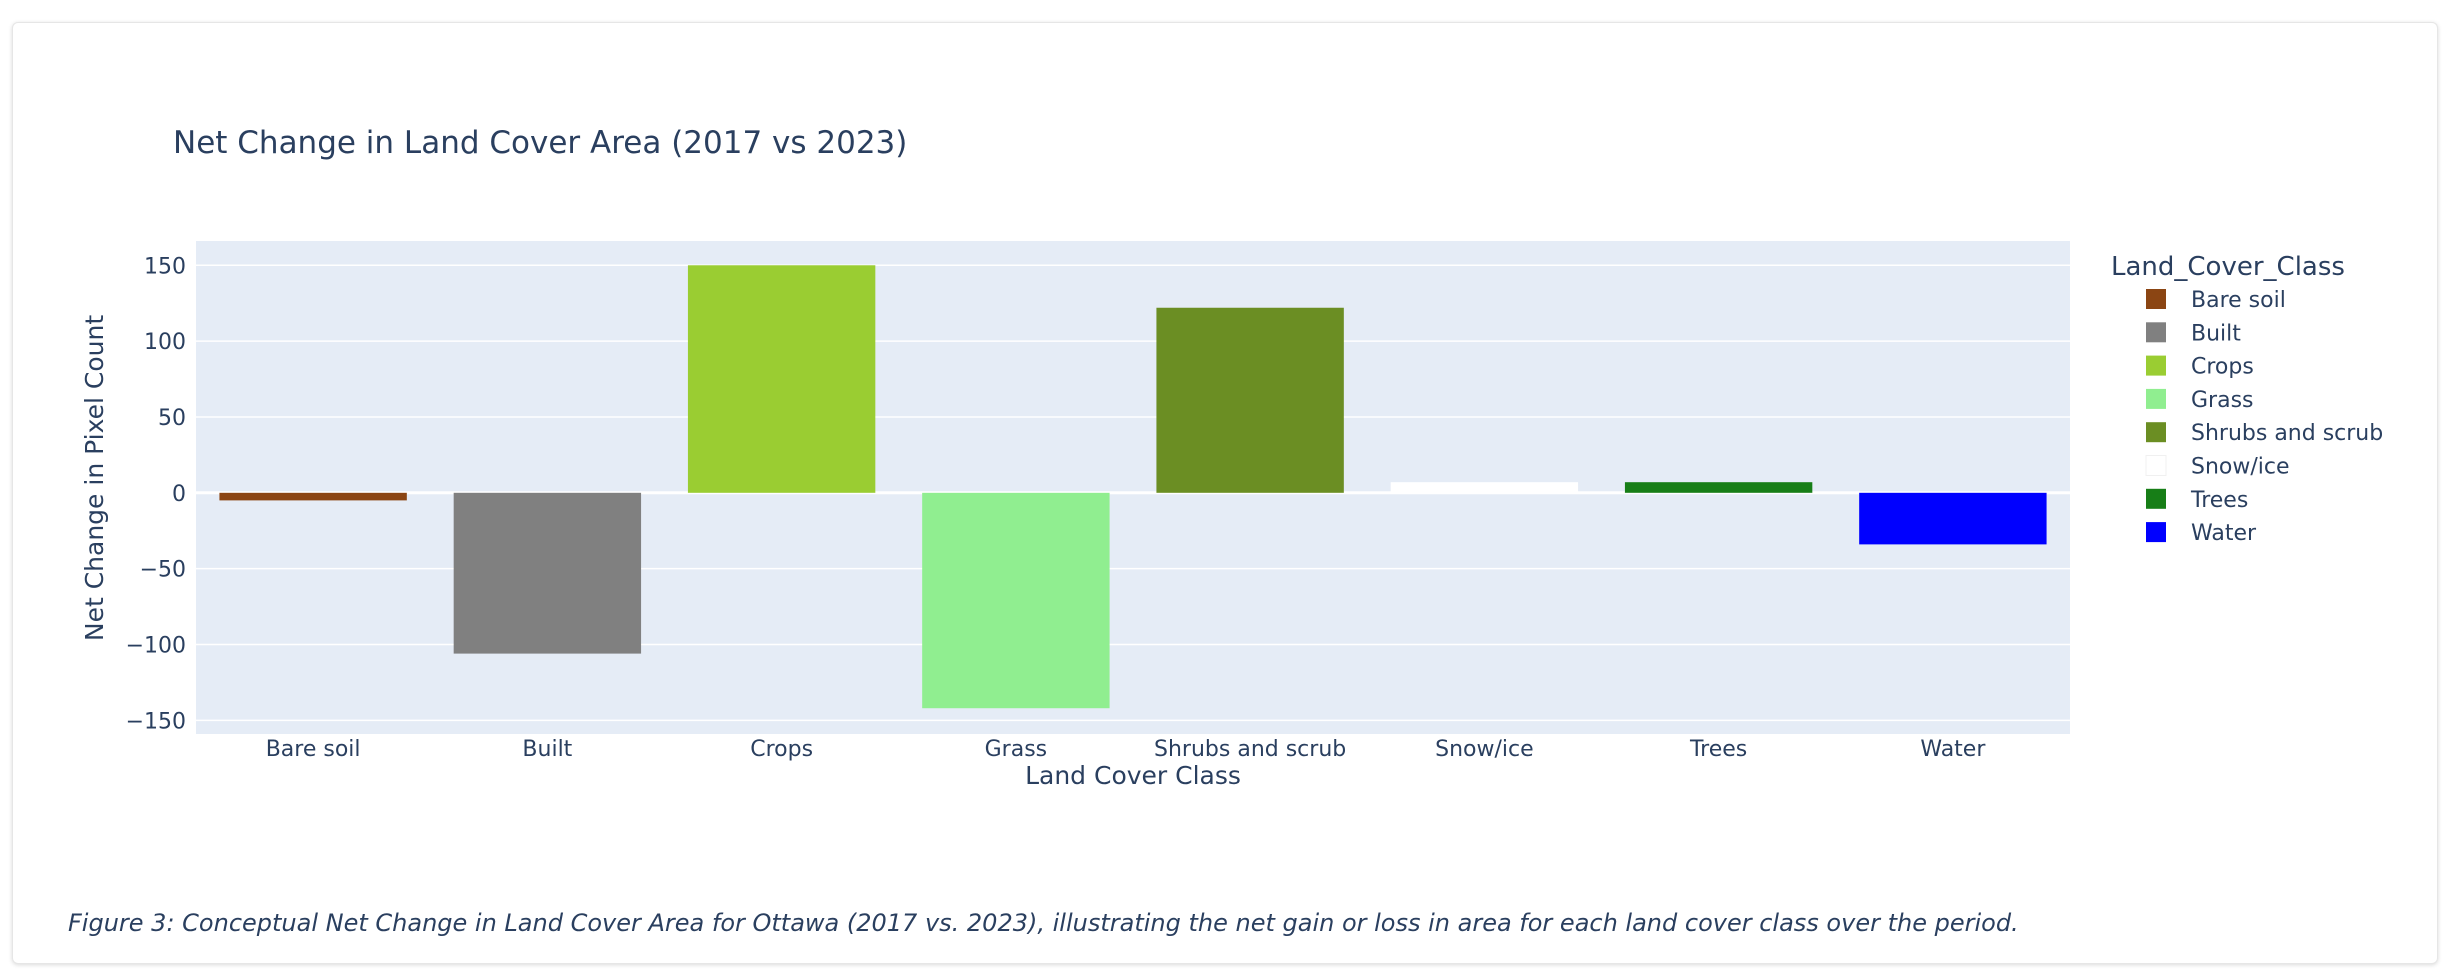  What do you see at coordinates (156, 646) in the screenshot?
I see `y-tick-label: −100` at bounding box center [156, 646].